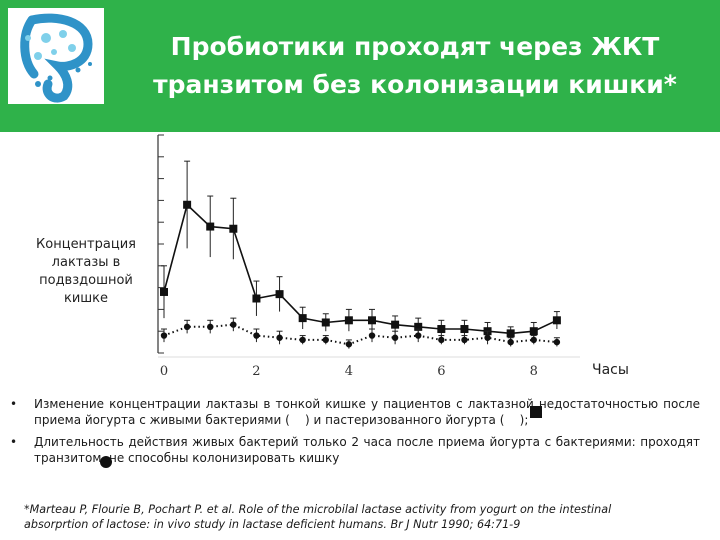 This screenshot has height=540, width=720. Describe the element at coordinates (56, 56) in the screenshot. I see `probiotic-logo-icon` at that location.